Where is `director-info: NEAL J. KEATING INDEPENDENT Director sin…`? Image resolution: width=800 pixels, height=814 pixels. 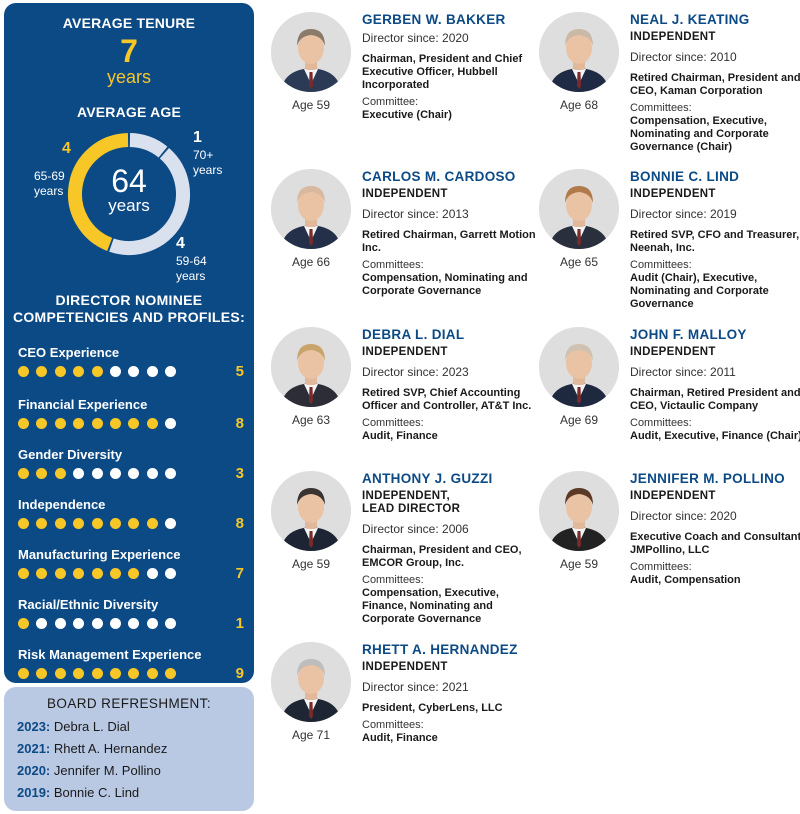 director-info: NEAL J. KEATING INDEPENDENT Director sin… is located at coordinates (715, 83).